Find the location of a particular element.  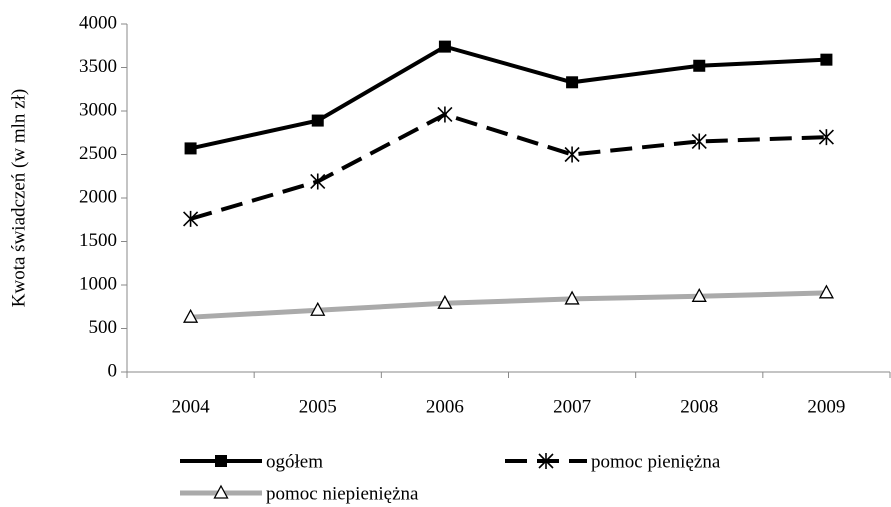

y-tick-label: 0 is located at coordinates (113, 370).